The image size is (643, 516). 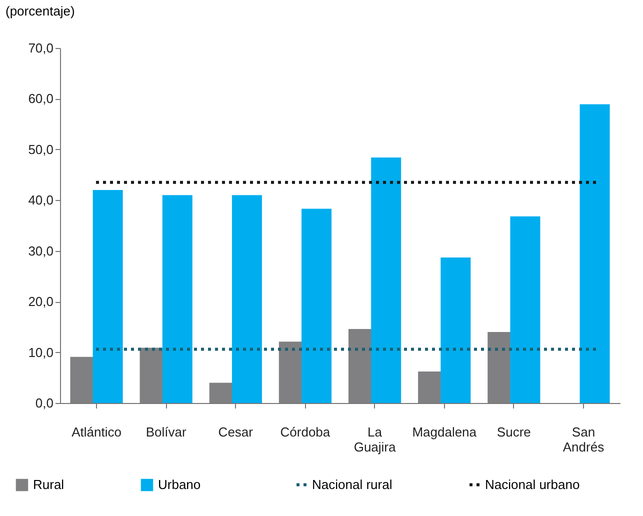 I want to click on legend-label: Urbano, so click(x=179, y=484).